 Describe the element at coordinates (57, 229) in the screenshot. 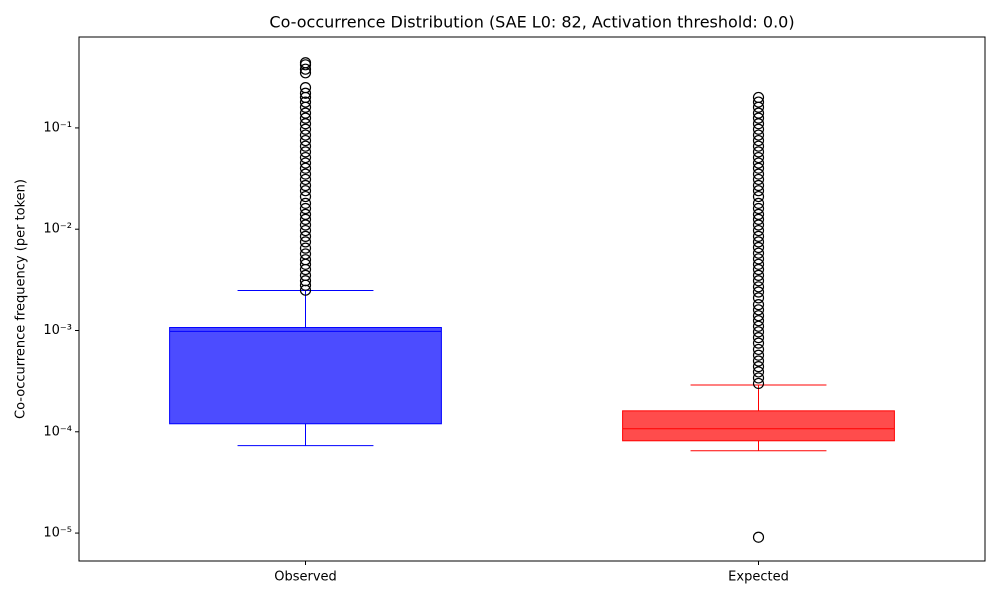

I see `y-tick-label: 10⁻²` at that location.